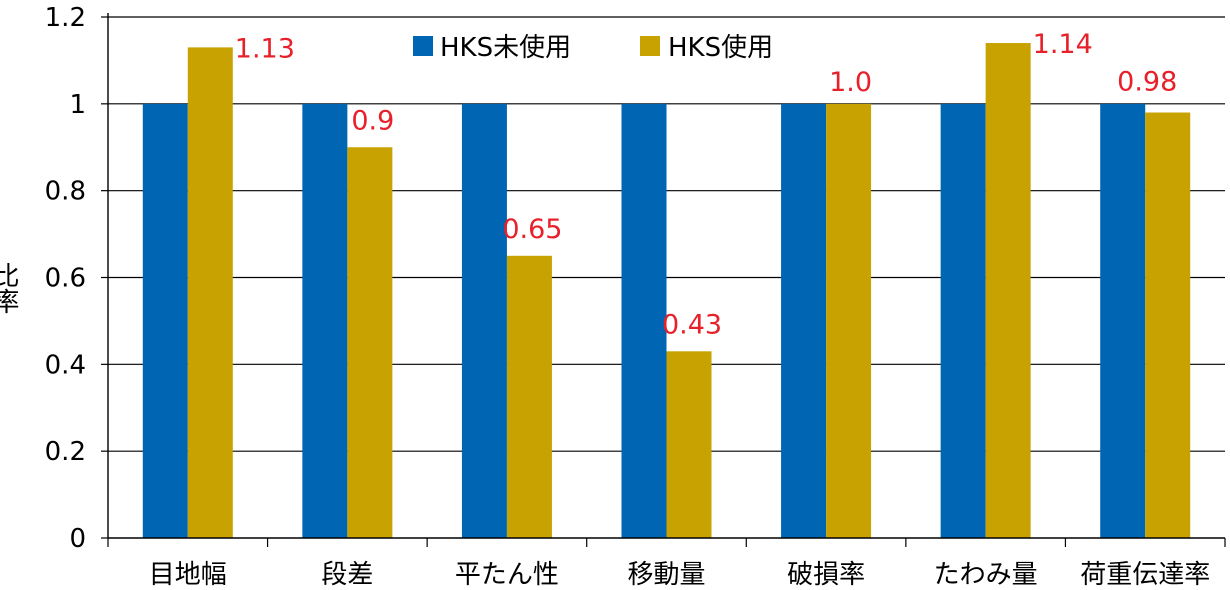 The height and width of the screenshot is (590, 1230). What do you see at coordinates (65, 192) in the screenshot?
I see `y-tick-label: 0.8` at bounding box center [65, 192].